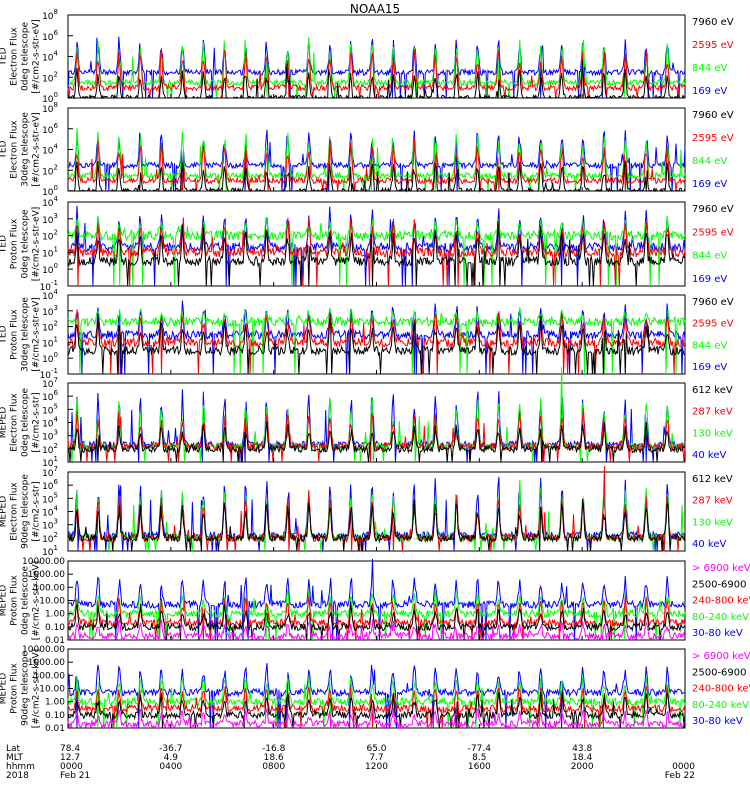  What do you see at coordinates (171, 758) in the screenshot?
I see `time-axis-value: 4.9` at bounding box center [171, 758].